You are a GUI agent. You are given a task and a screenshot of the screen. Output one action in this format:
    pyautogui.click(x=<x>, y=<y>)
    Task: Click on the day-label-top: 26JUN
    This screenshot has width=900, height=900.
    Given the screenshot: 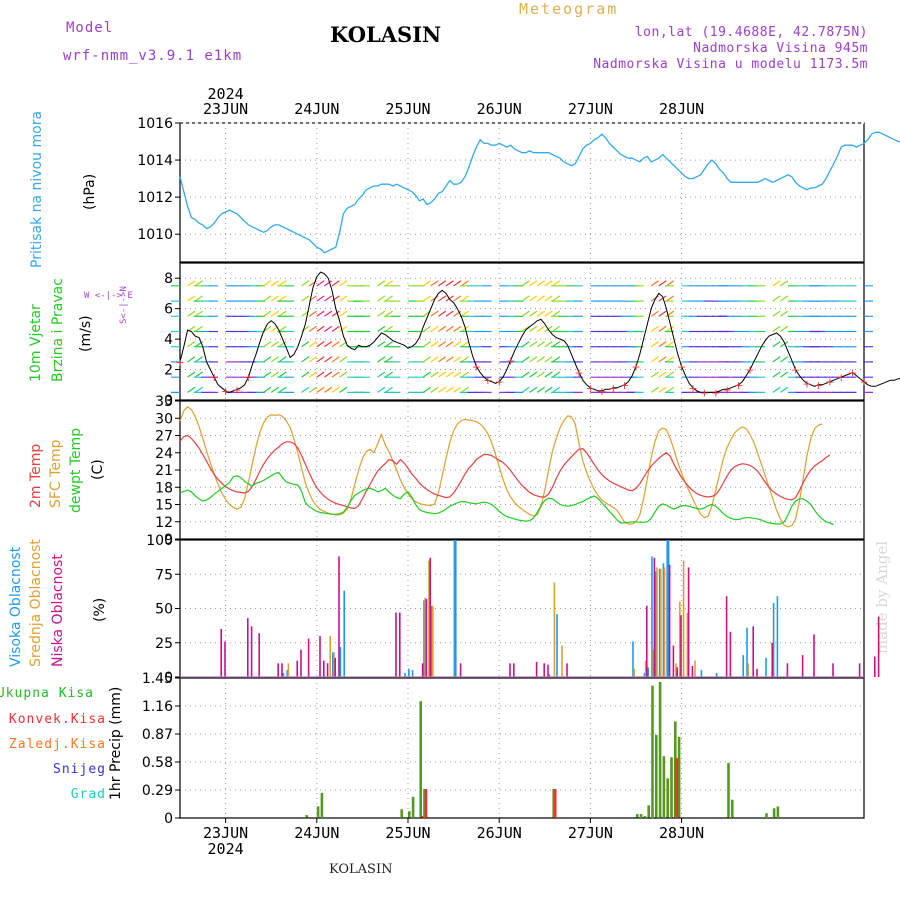 What is the action you would take?
    pyautogui.click(x=499, y=109)
    